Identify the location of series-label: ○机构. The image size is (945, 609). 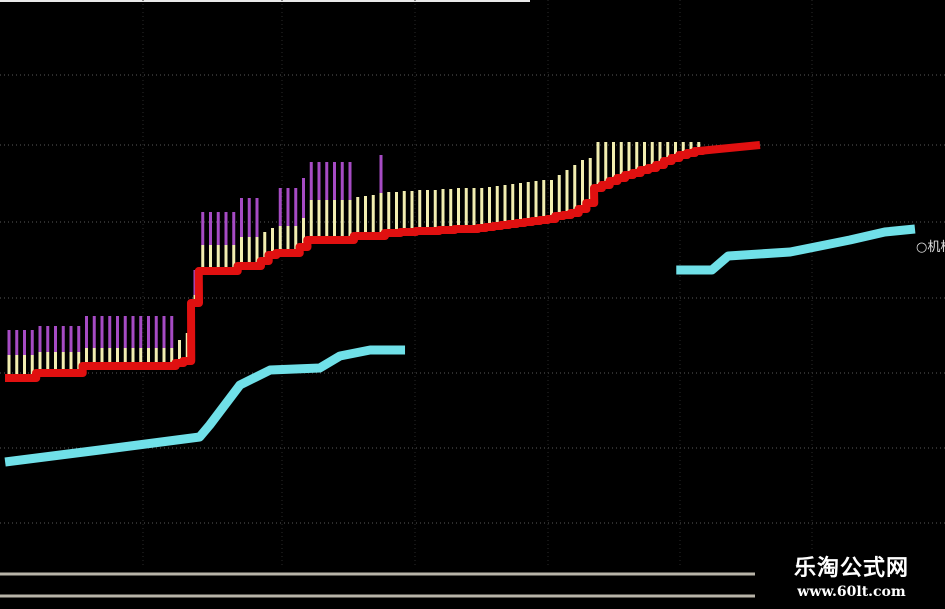
(930, 247).